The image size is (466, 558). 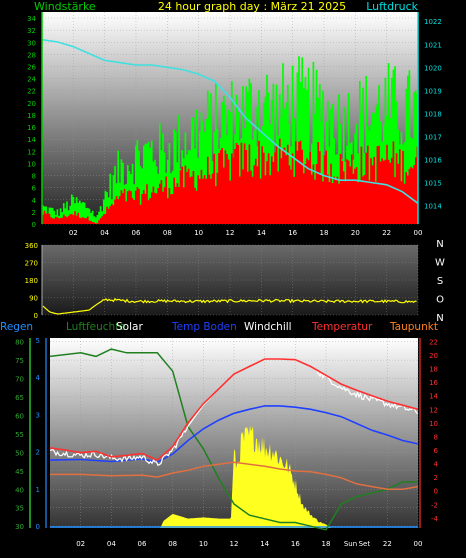 I want to click on solar-area, so click(x=234, y=476).